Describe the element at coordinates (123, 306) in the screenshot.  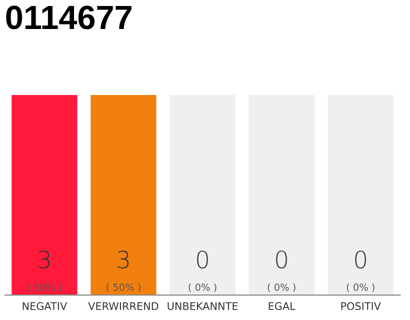
I see `x-tick-label: VERWIRREND` at that location.